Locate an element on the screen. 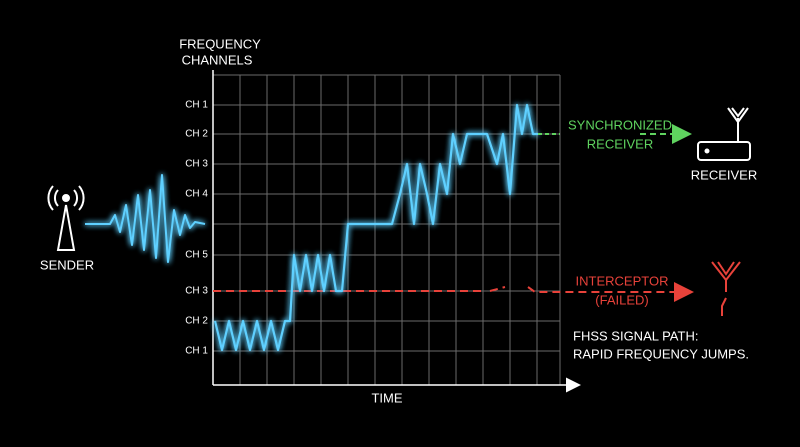 The width and height of the screenshot is (800, 447). sender-wave is located at coordinates (145, 218).